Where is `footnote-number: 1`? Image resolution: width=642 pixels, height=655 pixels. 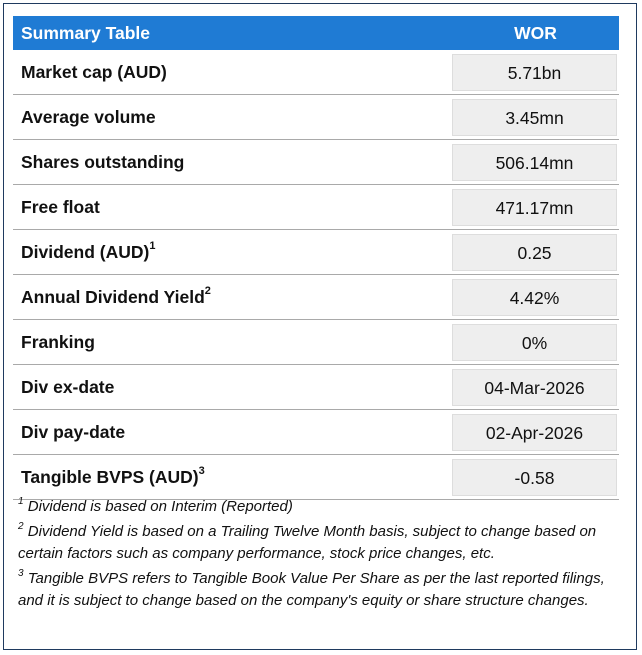 footnote-number: 1 is located at coordinates (21, 501).